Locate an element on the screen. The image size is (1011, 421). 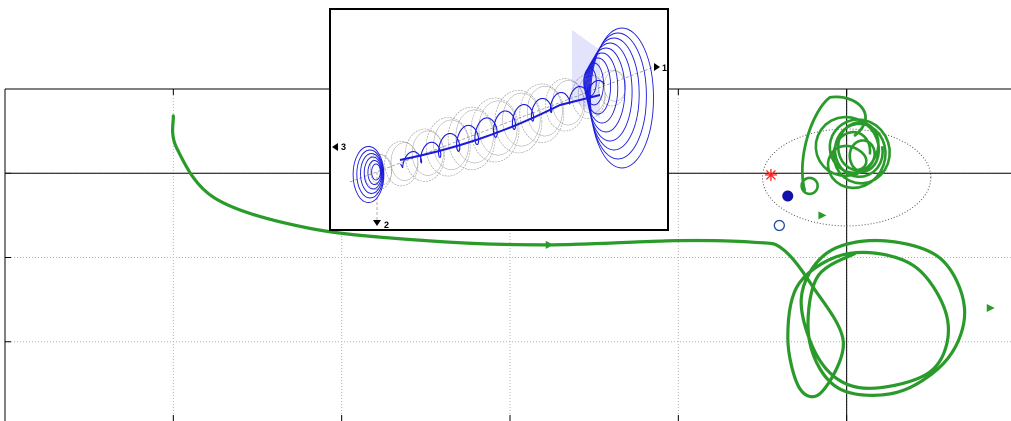
inset-axis-1-arrow is located at coordinates (657, 67).